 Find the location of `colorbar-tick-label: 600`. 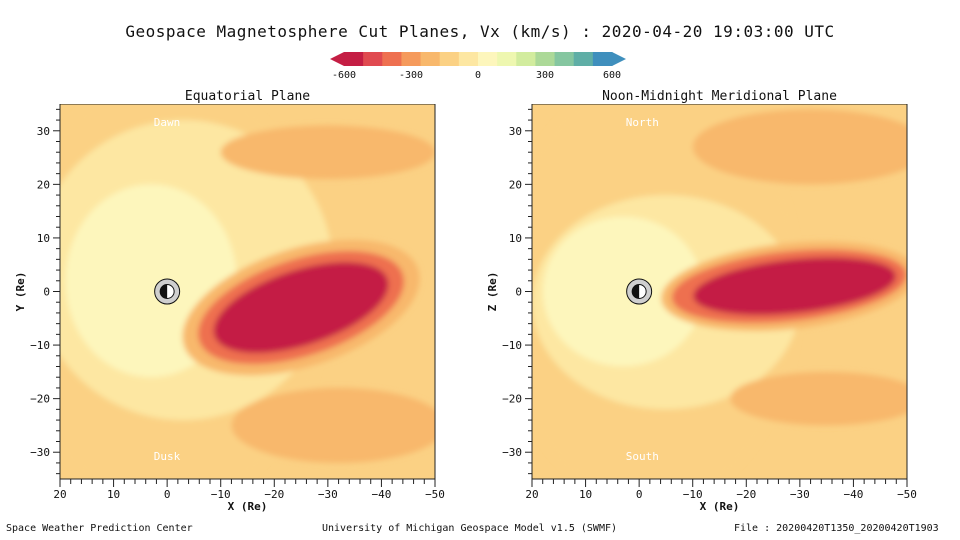

colorbar-tick-label: 600 is located at coordinates (612, 75).